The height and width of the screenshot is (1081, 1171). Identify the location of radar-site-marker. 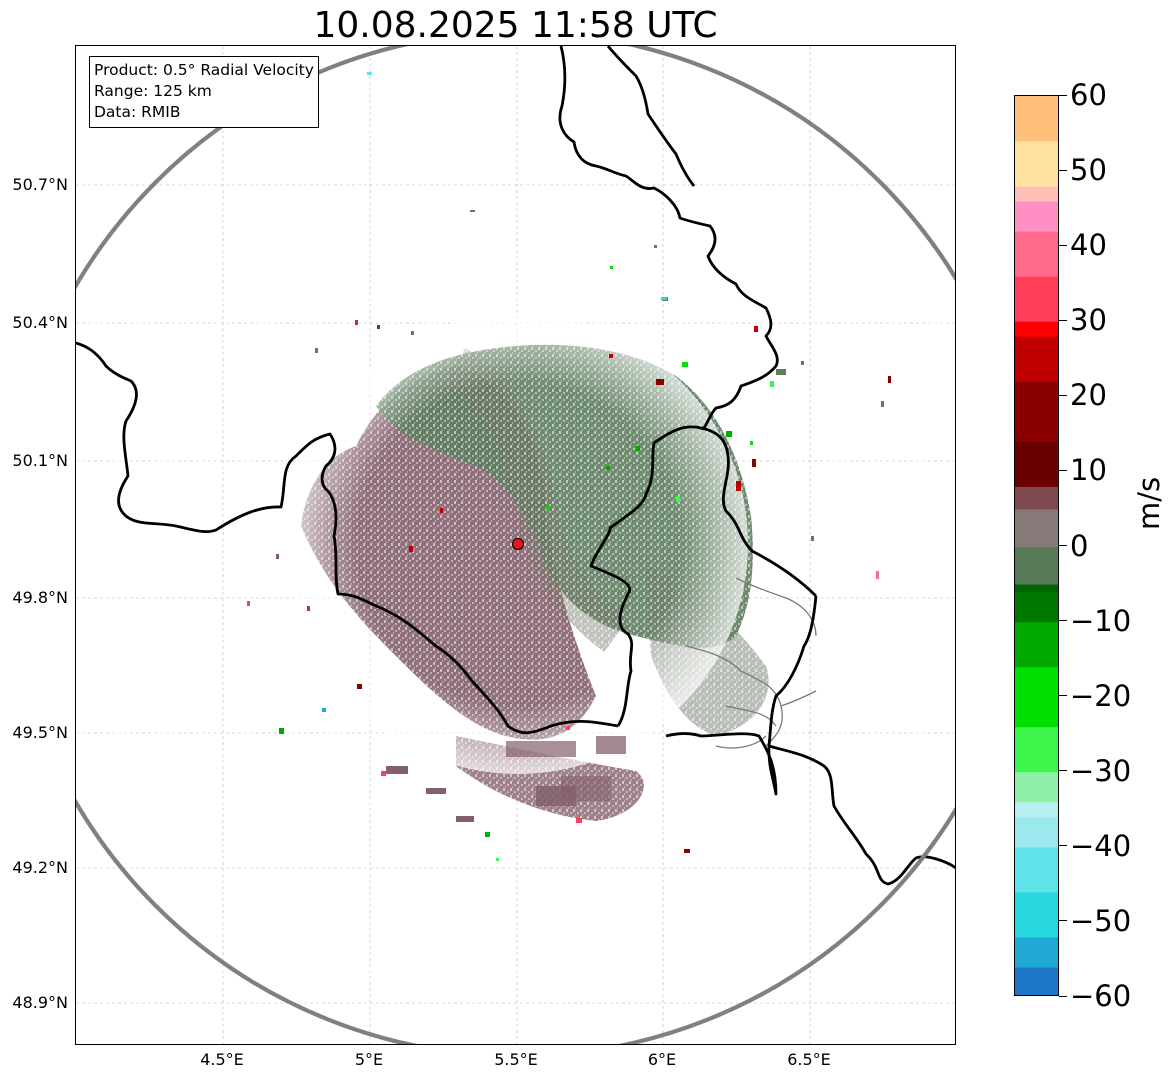
(518, 544).